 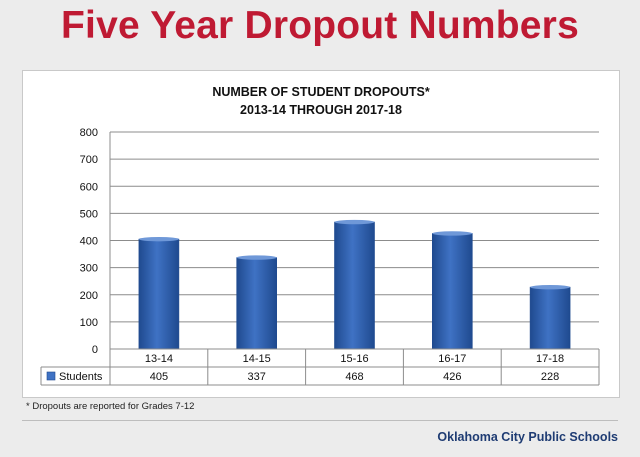 I want to click on organization-name: Oklahoma City Public Schools, so click(x=527, y=437).